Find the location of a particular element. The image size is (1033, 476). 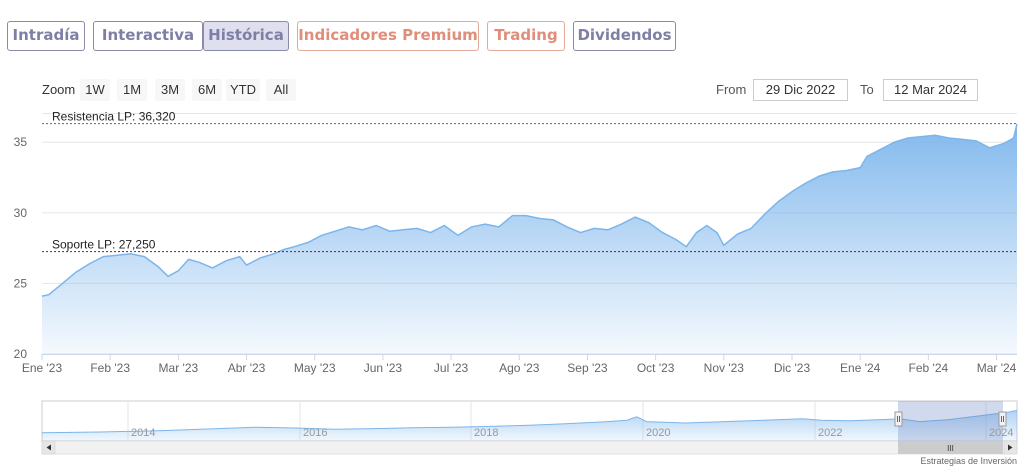

navigator-year-label: 2014 is located at coordinates (143, 433).